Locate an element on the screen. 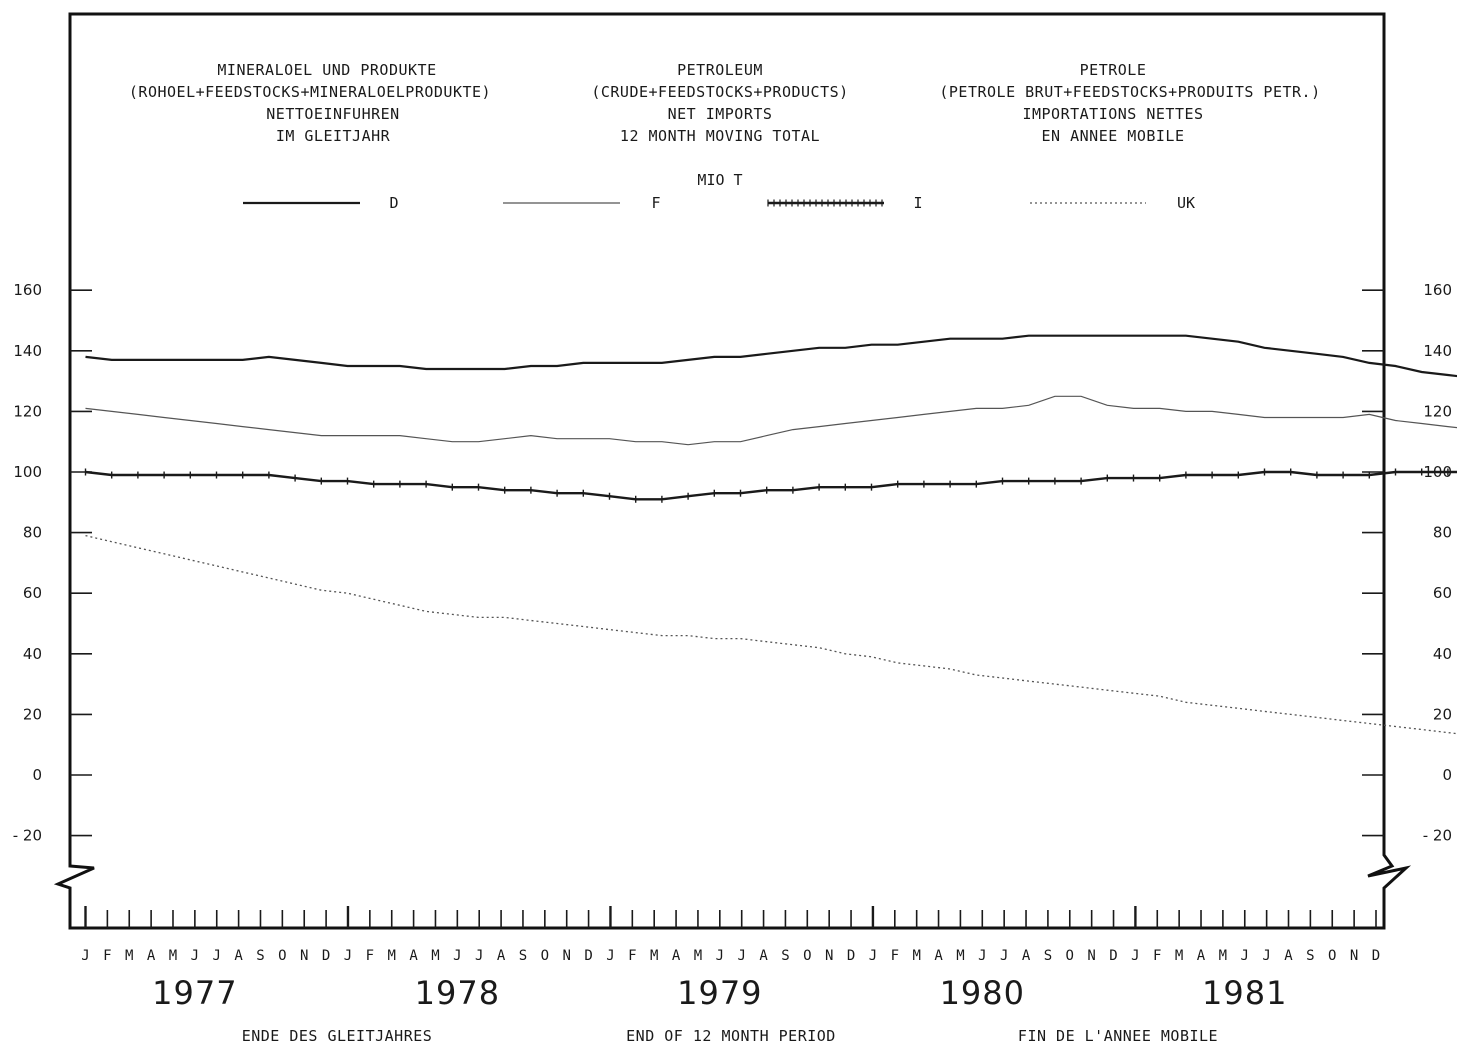 Image resolution: width=1457 pixels, height=1043 pixels. series-i is located at coordinates (770, 485).